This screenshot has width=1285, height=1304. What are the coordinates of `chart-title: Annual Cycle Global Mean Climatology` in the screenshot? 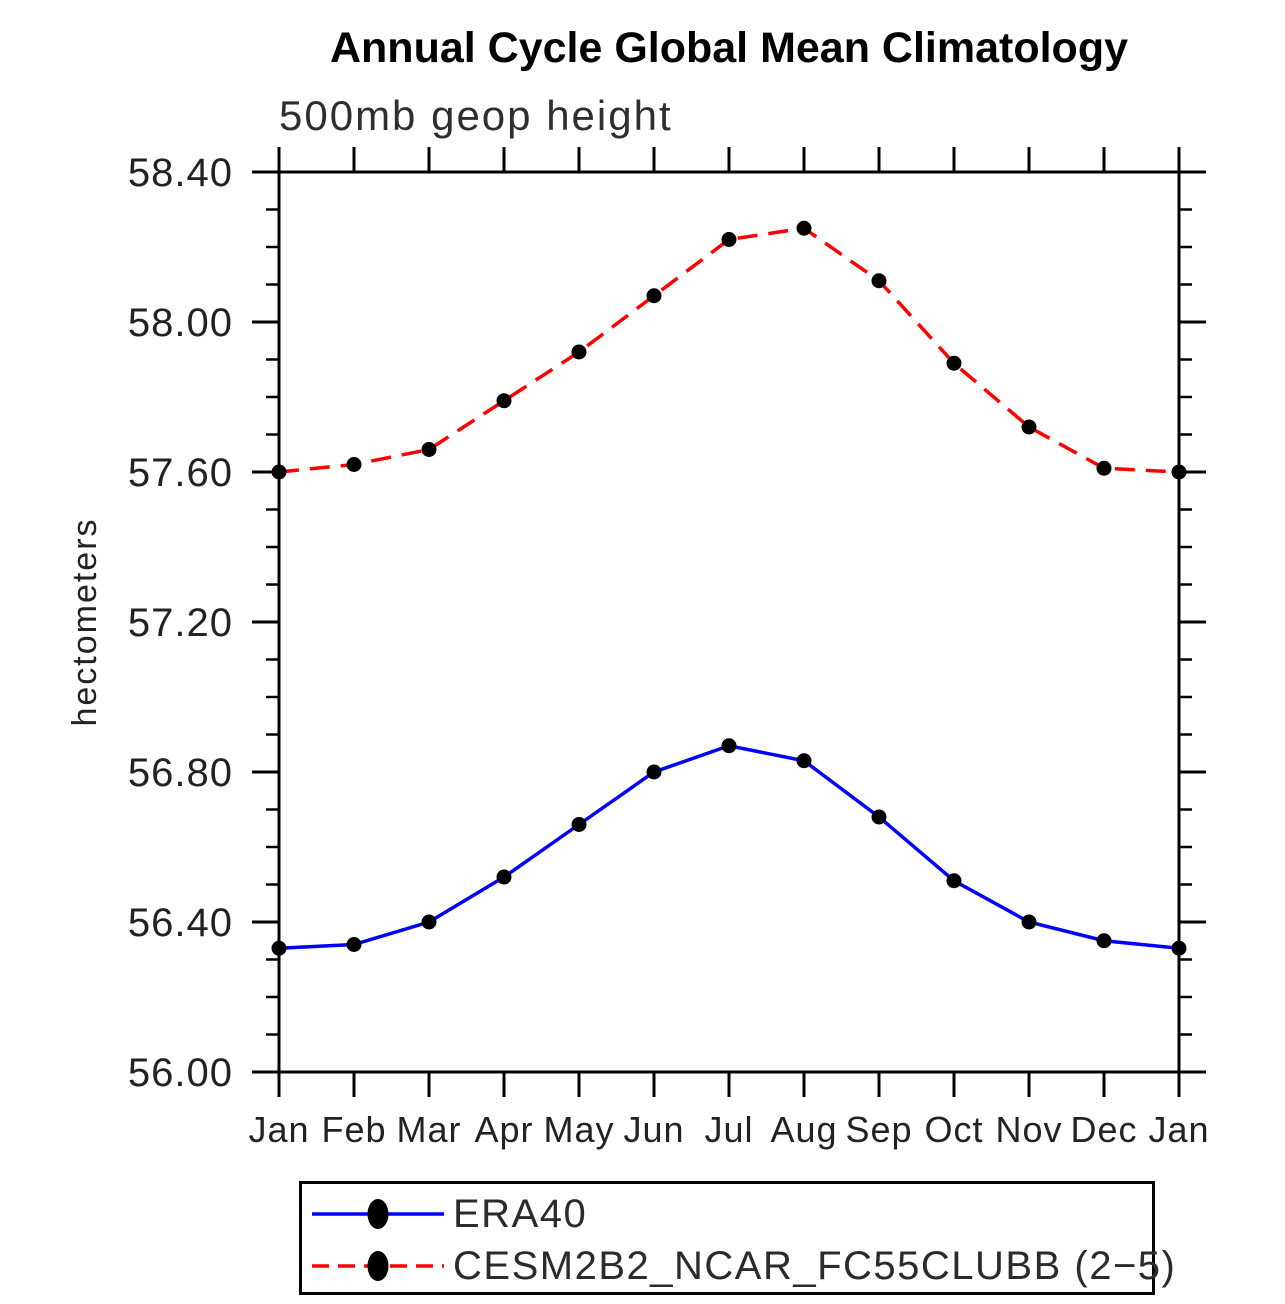 It's located at (729, 48).